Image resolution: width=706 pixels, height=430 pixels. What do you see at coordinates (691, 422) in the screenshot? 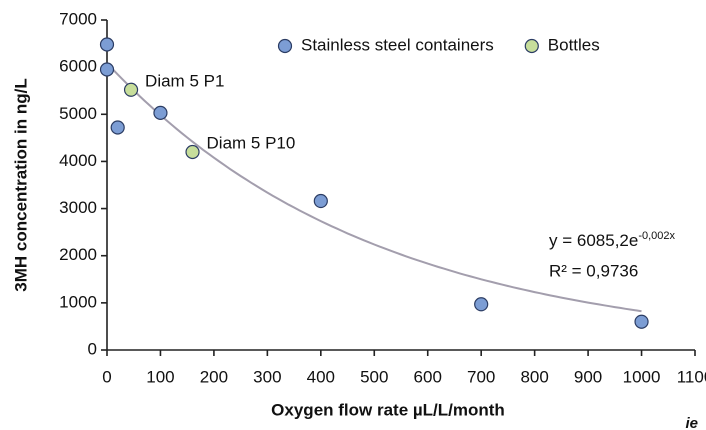
I see `logo: ie` at bounding box center [691, 422].